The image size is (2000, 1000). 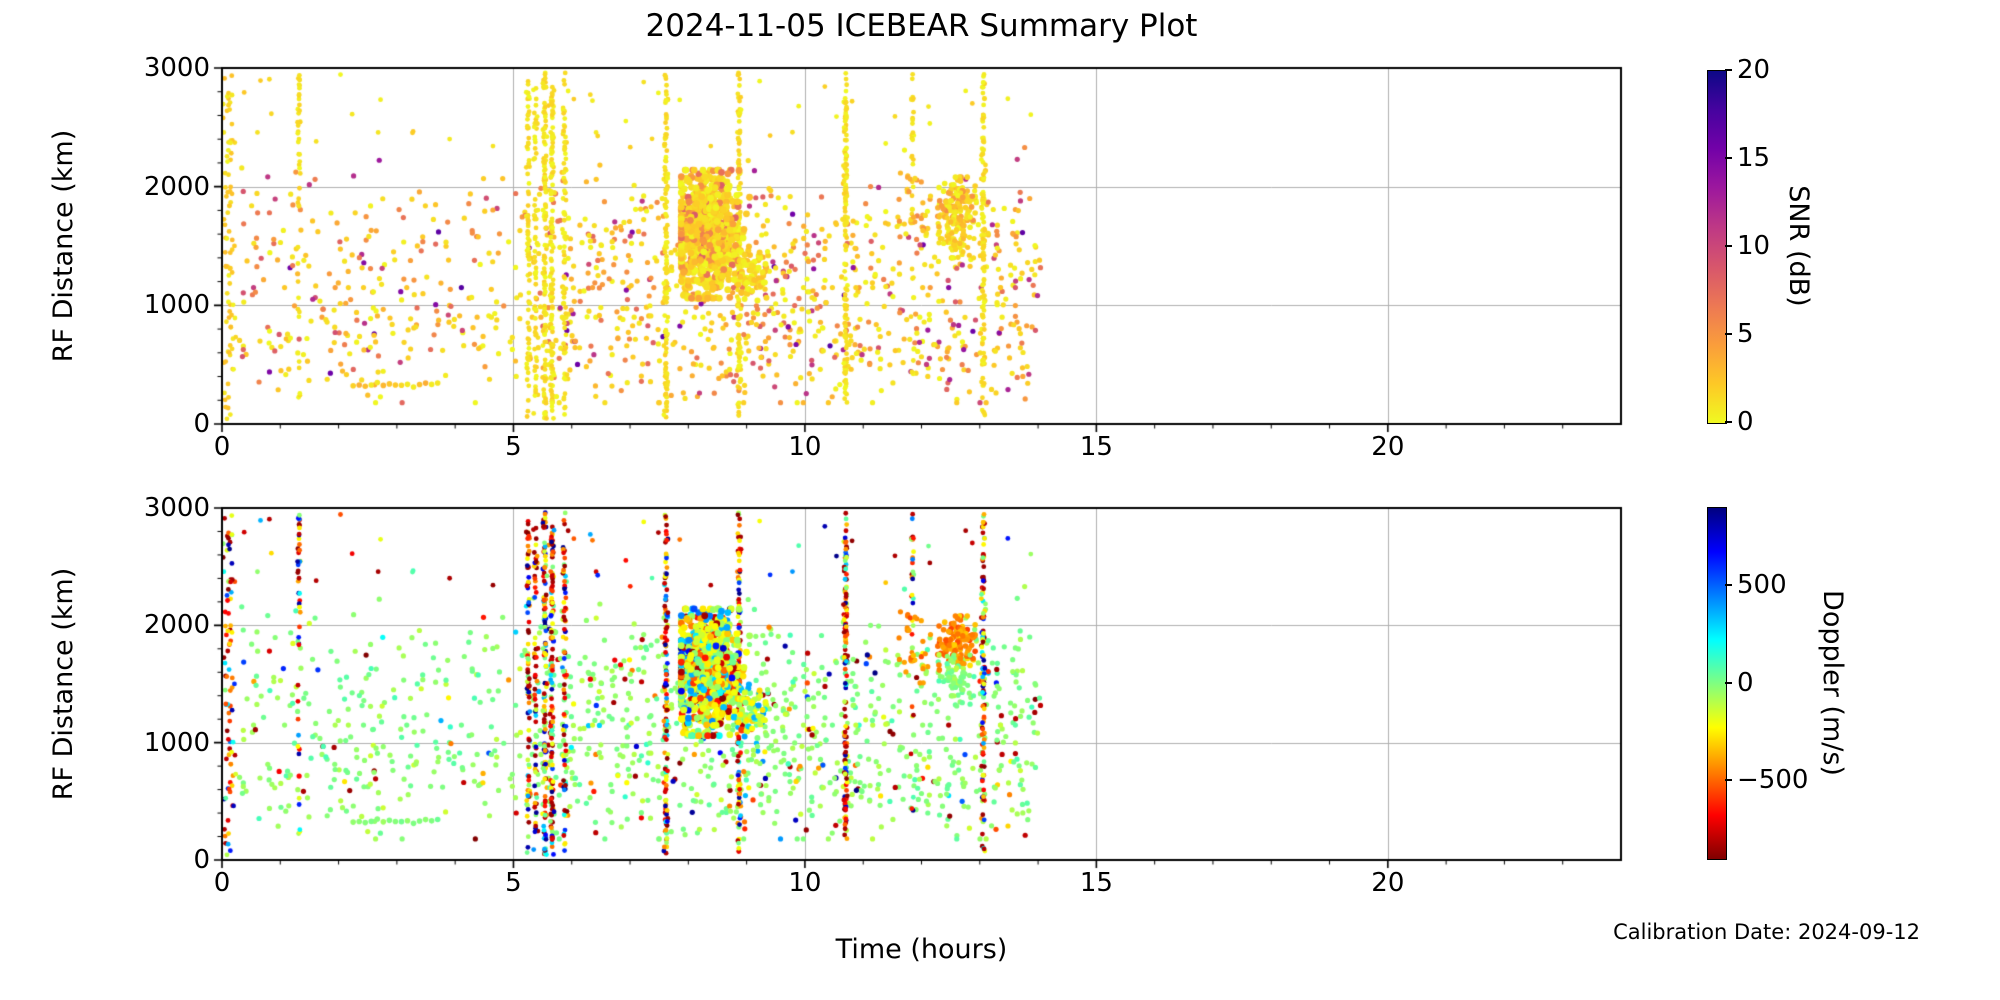 I want to click on snr-tick-label: 15, so click(x=1754, y=158).